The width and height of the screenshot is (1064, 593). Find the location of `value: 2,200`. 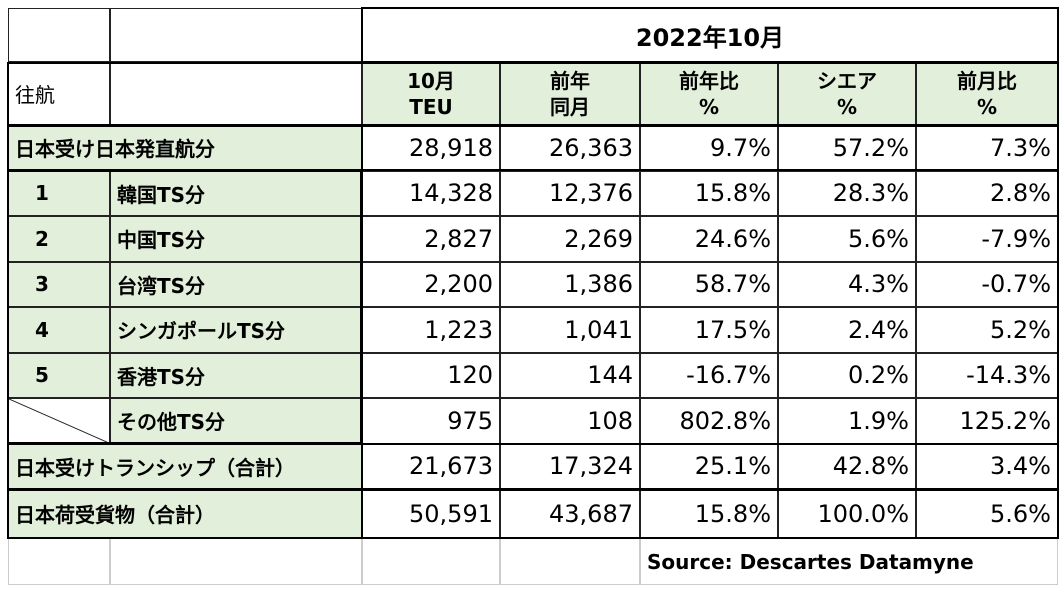

value: 2,200 is located at coordinates (431, 284).